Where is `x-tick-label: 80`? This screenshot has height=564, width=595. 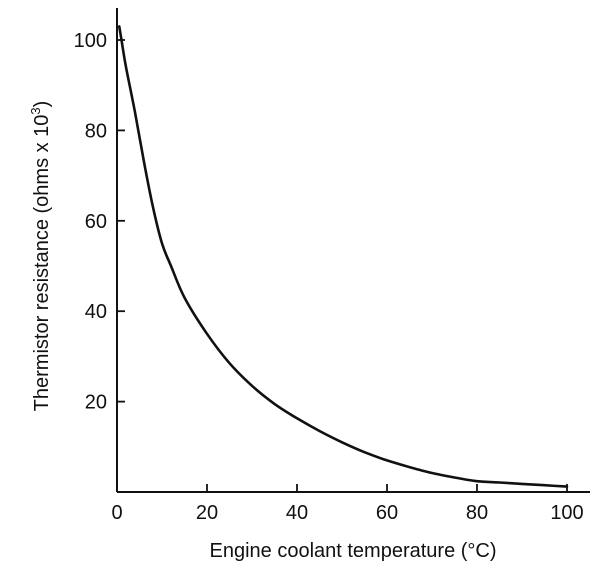 x-tick-label: 80 is located at coordinates (477, 513).